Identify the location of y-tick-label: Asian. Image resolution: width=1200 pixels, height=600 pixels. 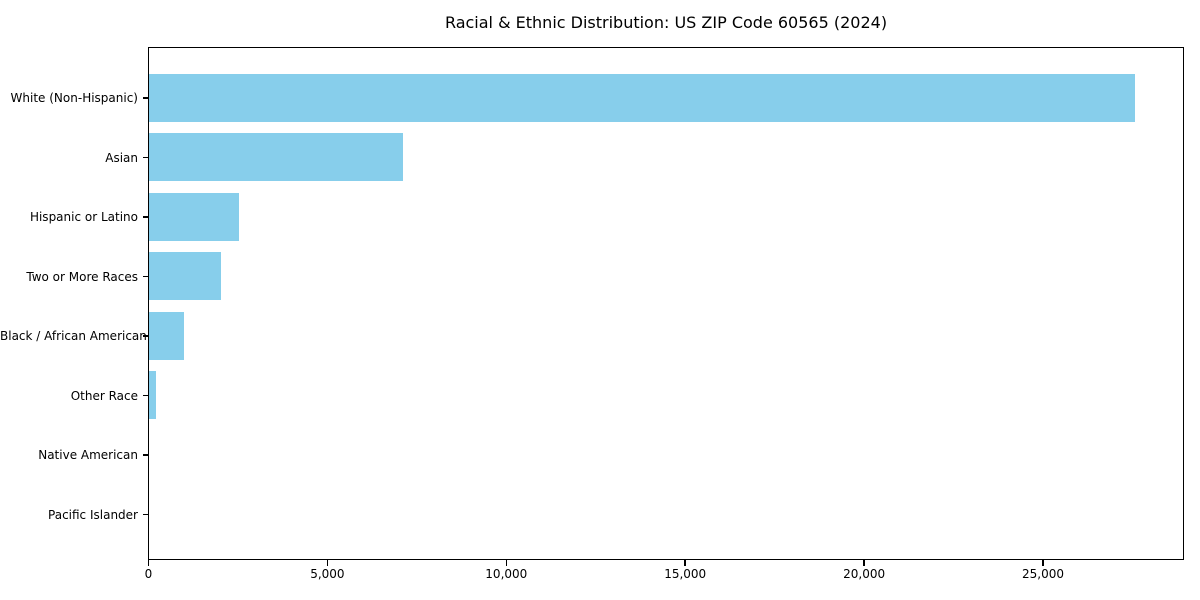
(121, 157).